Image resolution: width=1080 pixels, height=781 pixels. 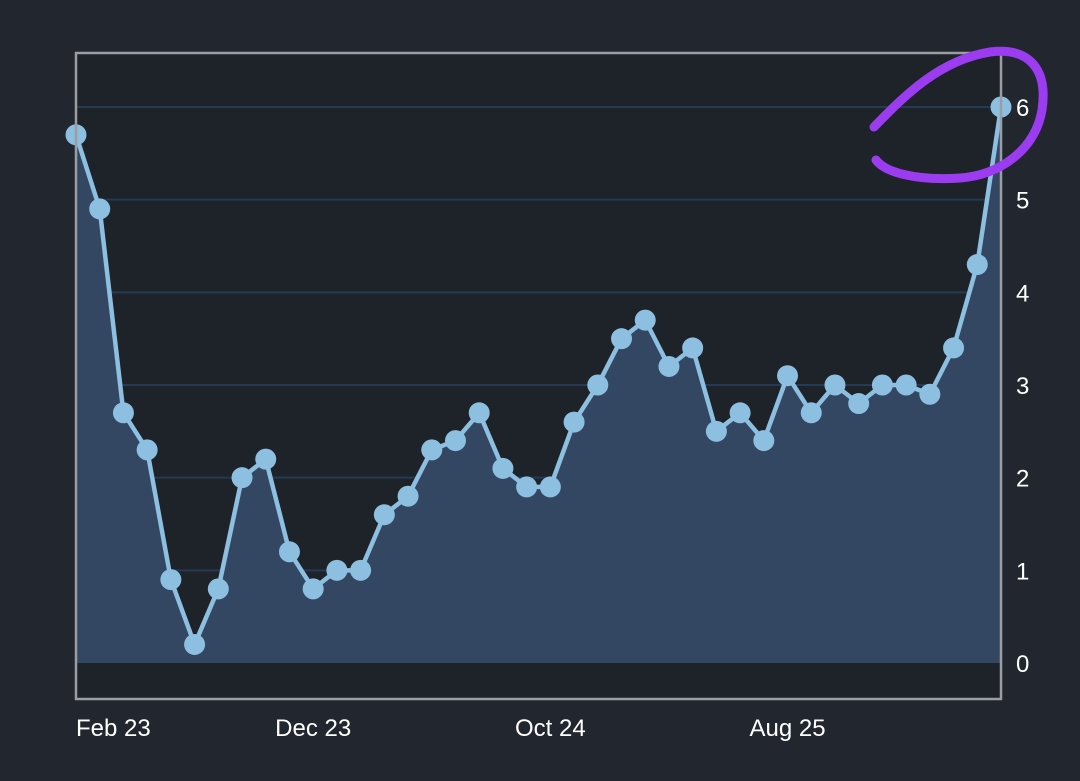 I want to click on x-tick-label: Dec 23, so click(x=313, y=728).